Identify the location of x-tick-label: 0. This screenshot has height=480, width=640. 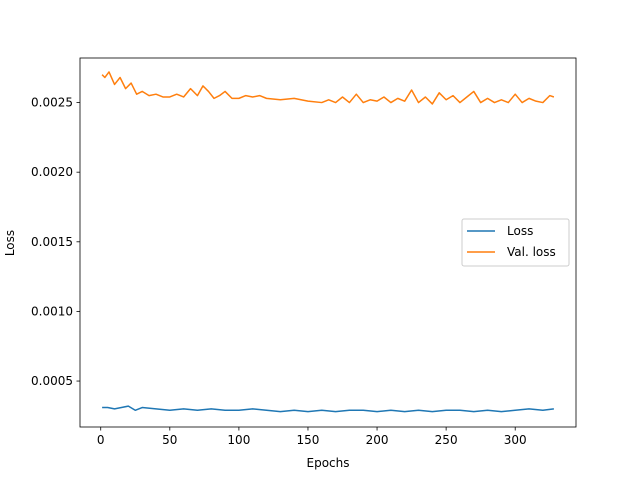
(101, 440).